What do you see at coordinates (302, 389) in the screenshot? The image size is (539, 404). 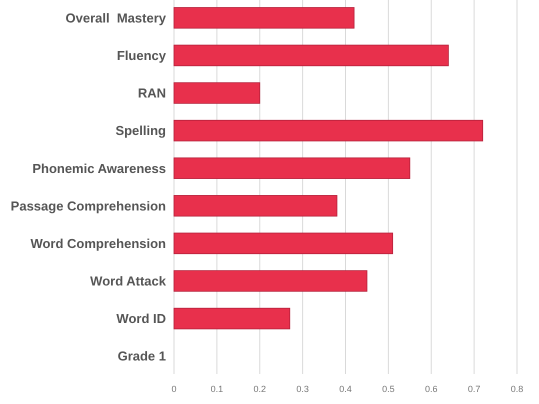 I see `x-tick-label: 0.3` at bounding box center [302, 389].